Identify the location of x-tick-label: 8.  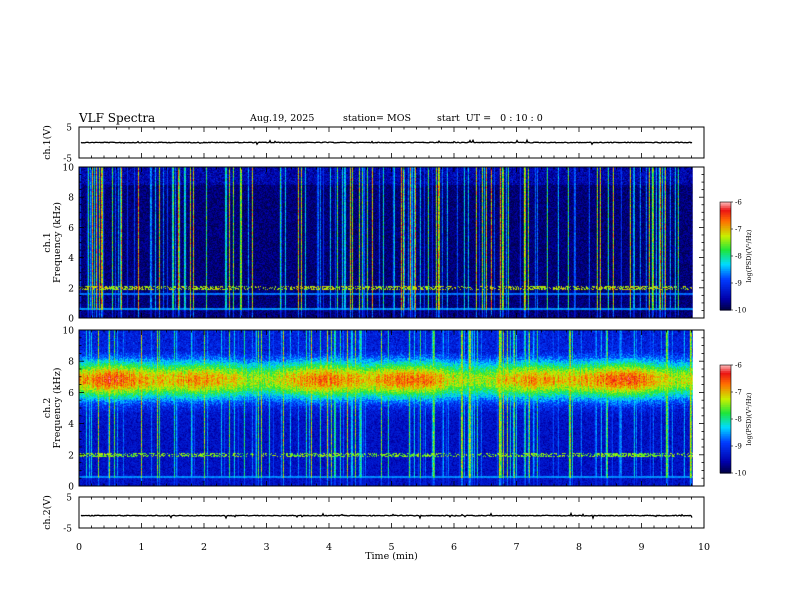
(579, 547).